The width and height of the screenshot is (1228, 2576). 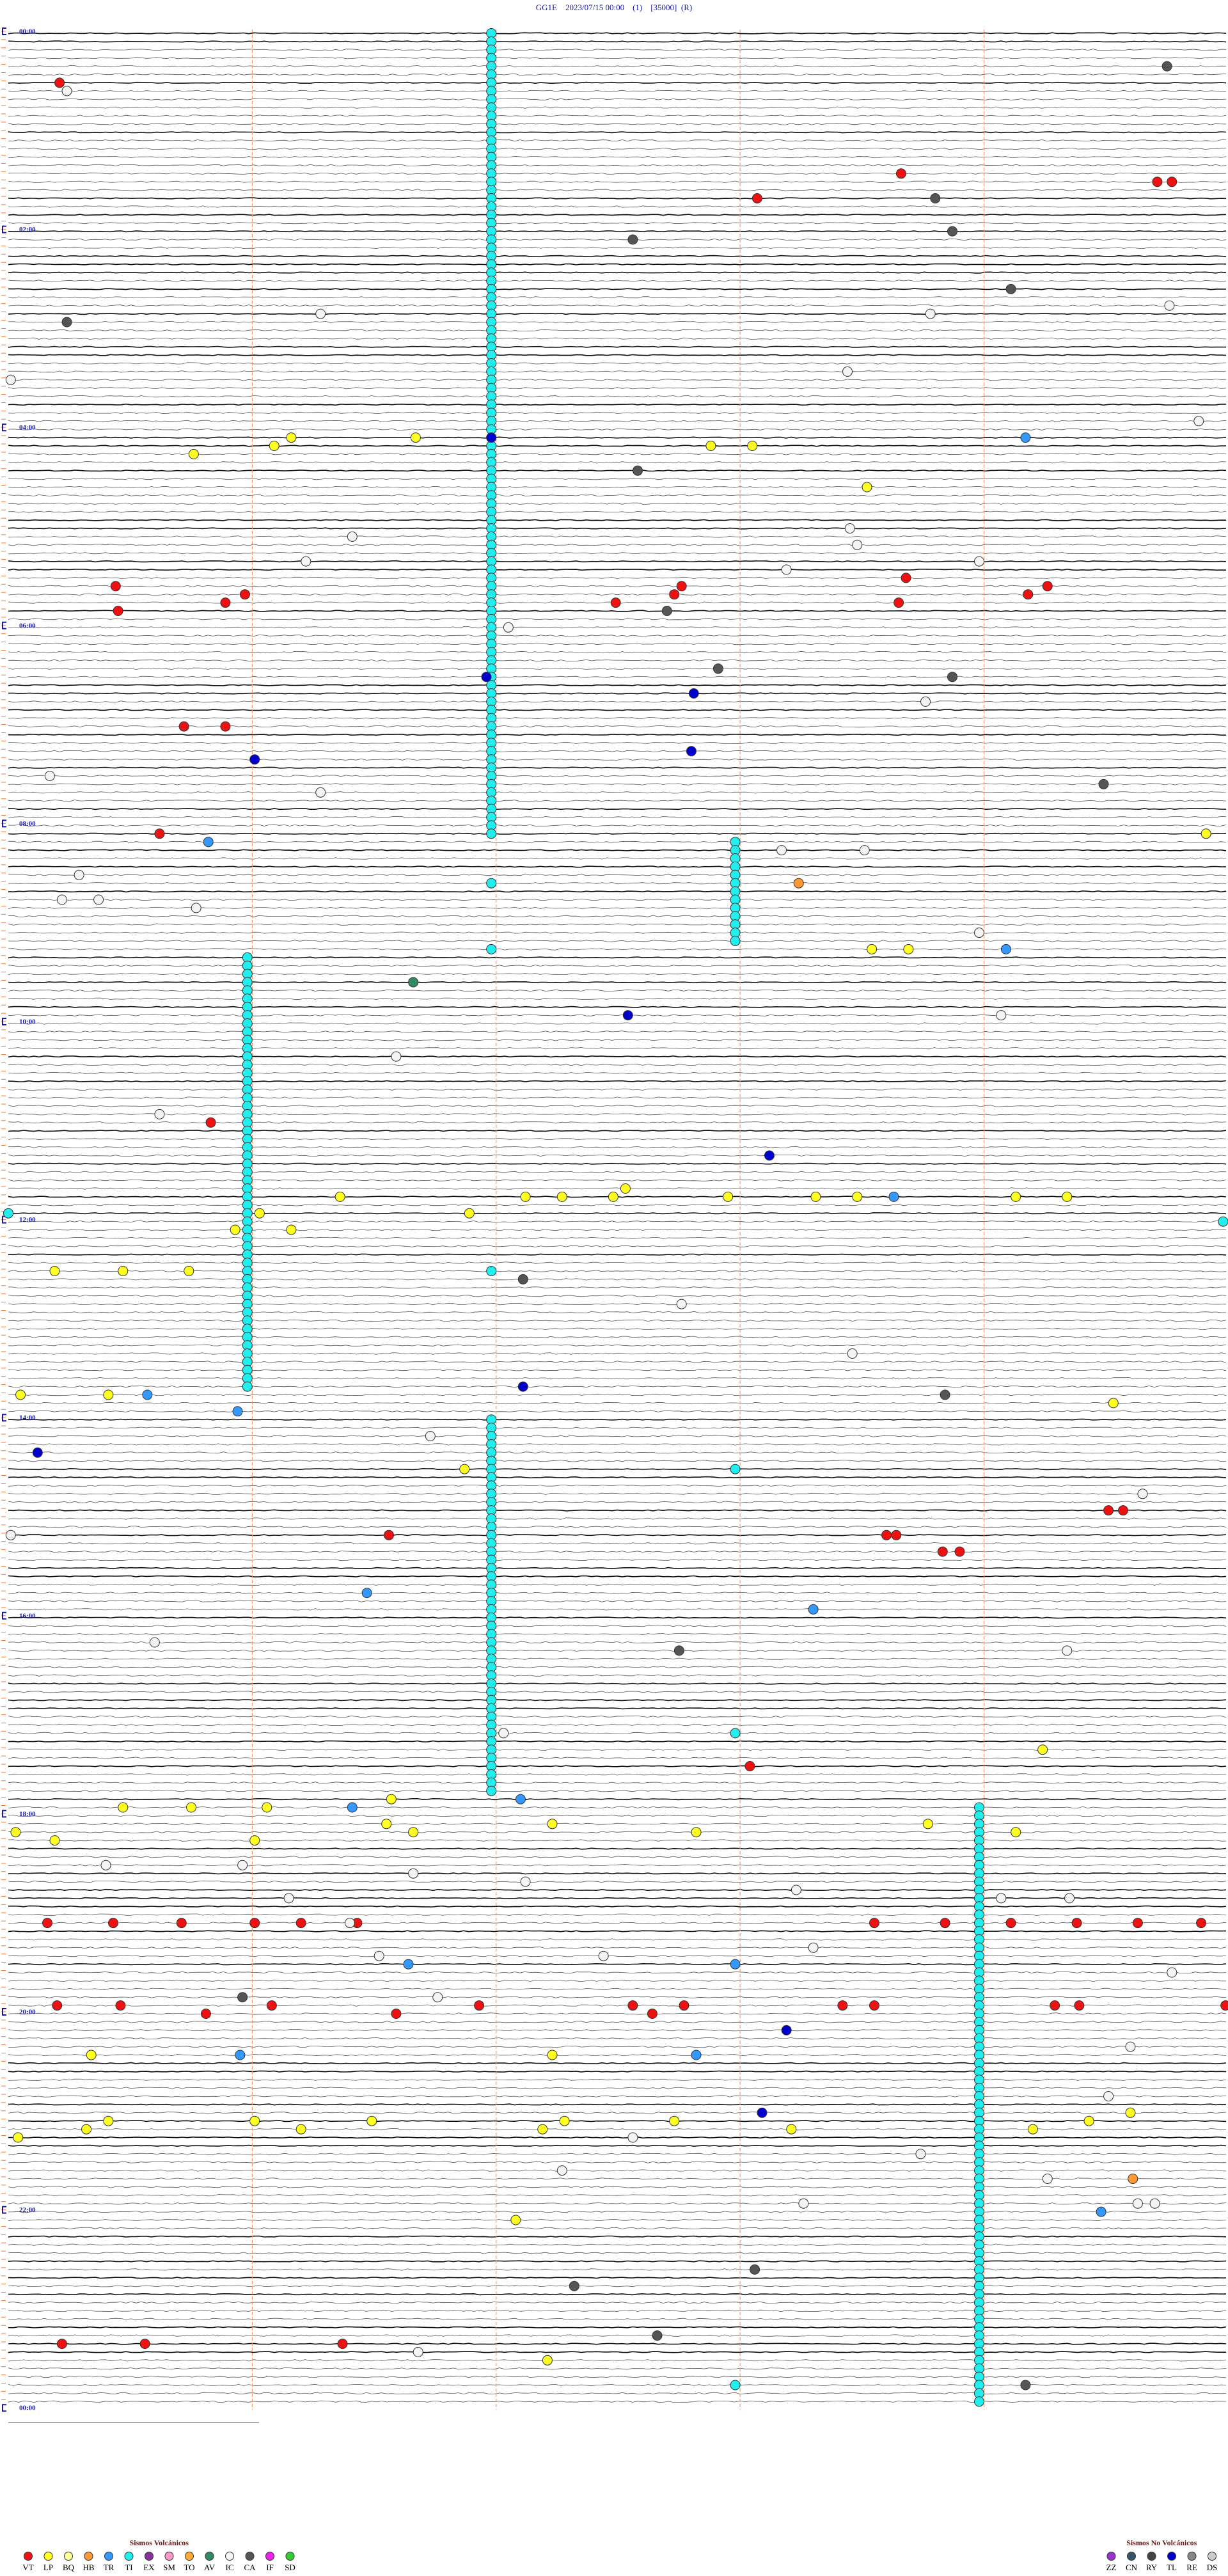 What do you see at coordinates (270, 2567) in the screenshot?
I see `legend-code: IF` at bounding box center [270, 2567].